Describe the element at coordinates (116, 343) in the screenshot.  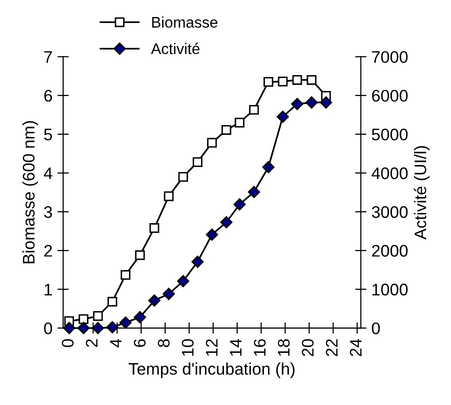
I see `x-tick-label: 4` at that location.